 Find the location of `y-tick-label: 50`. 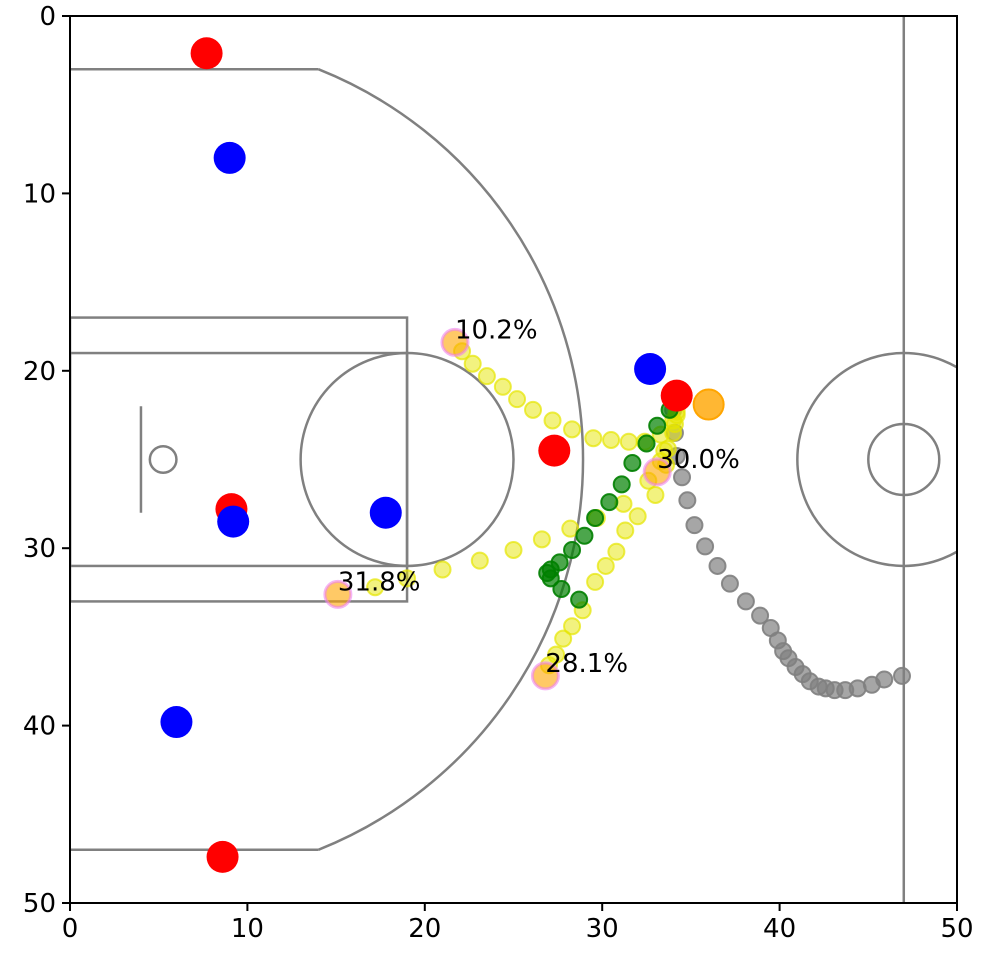

y-tick-label: 50 is located at coordinates (39, 904).